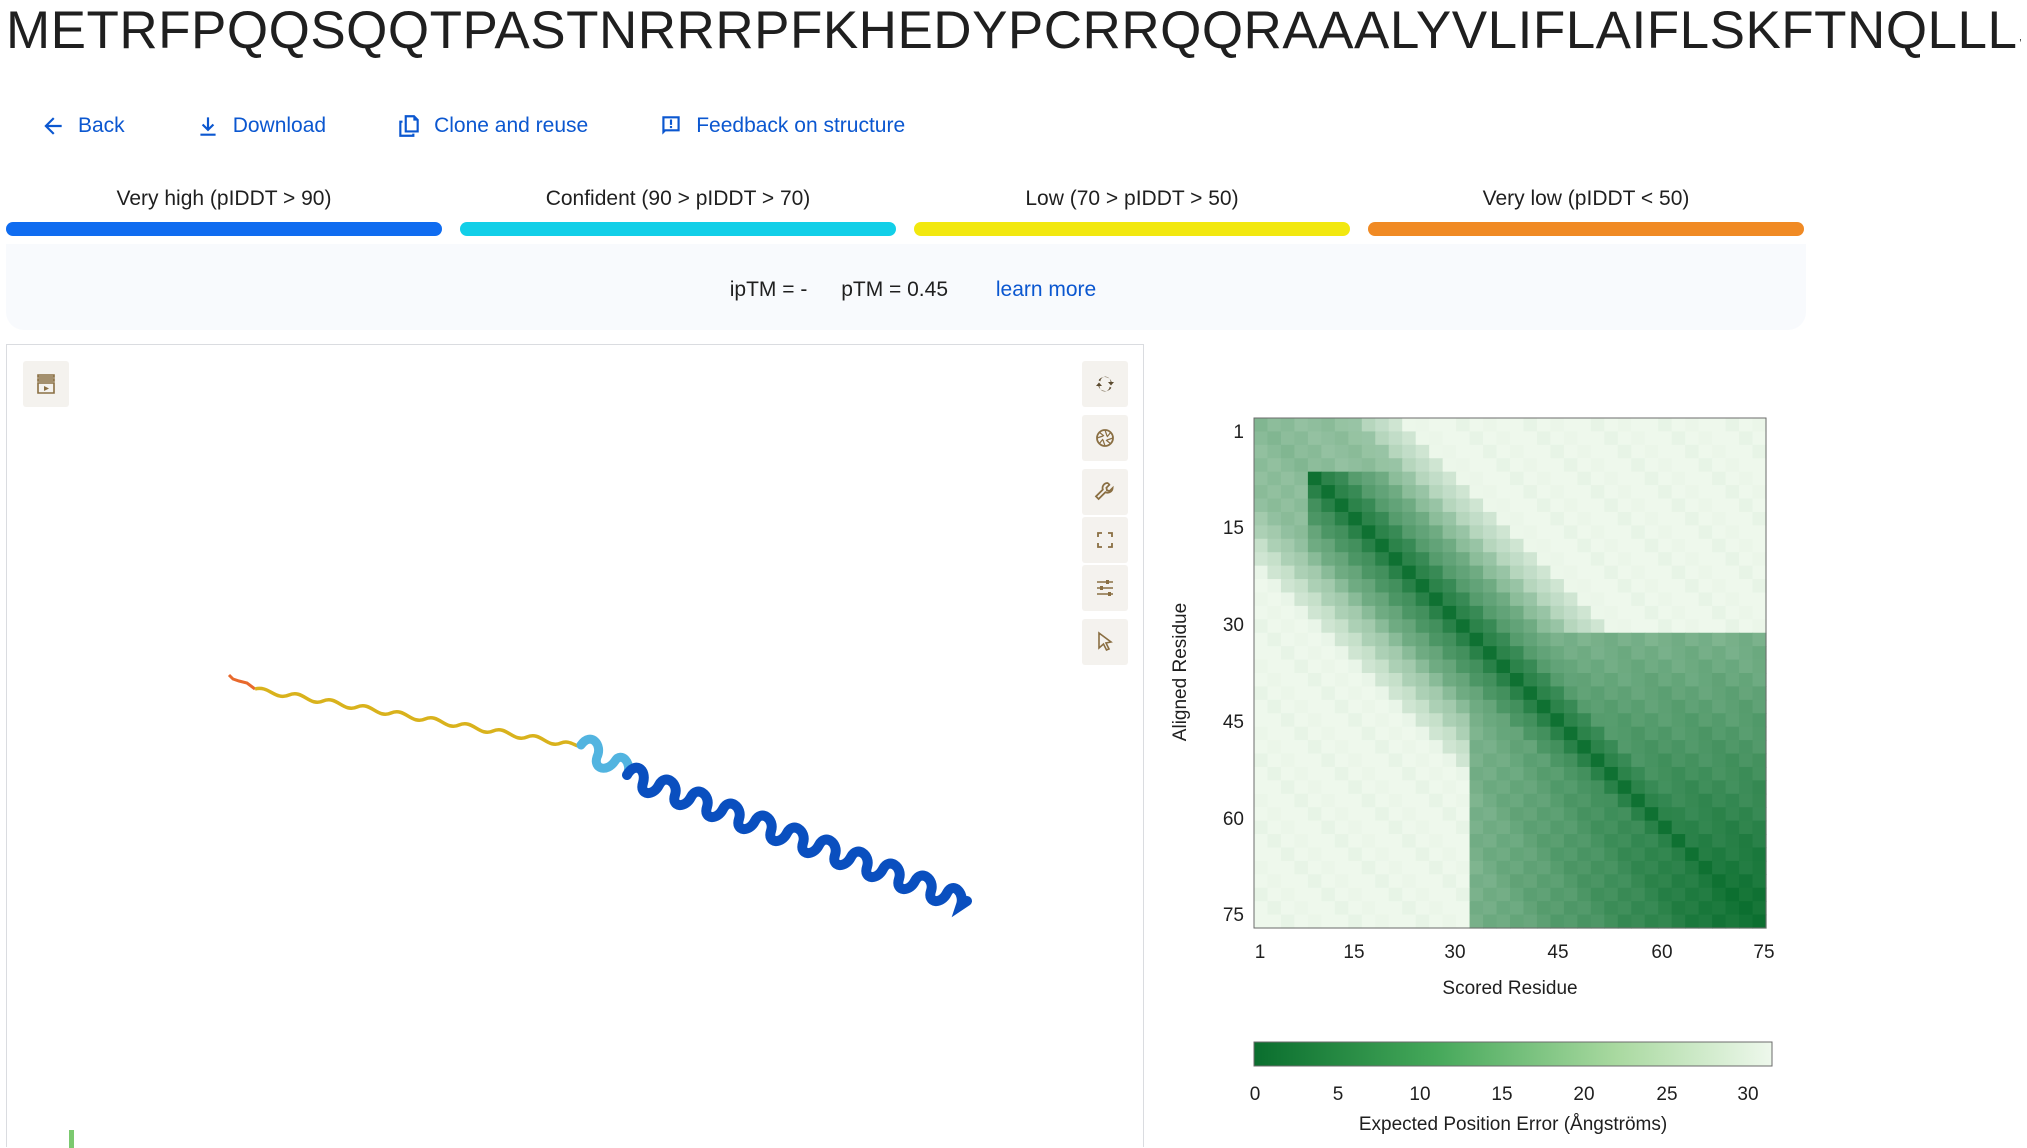 The image size is (2027, 1148). Describe the element at coordinates (1105, 492) in the screenshot. I see `controls-button` at that location.